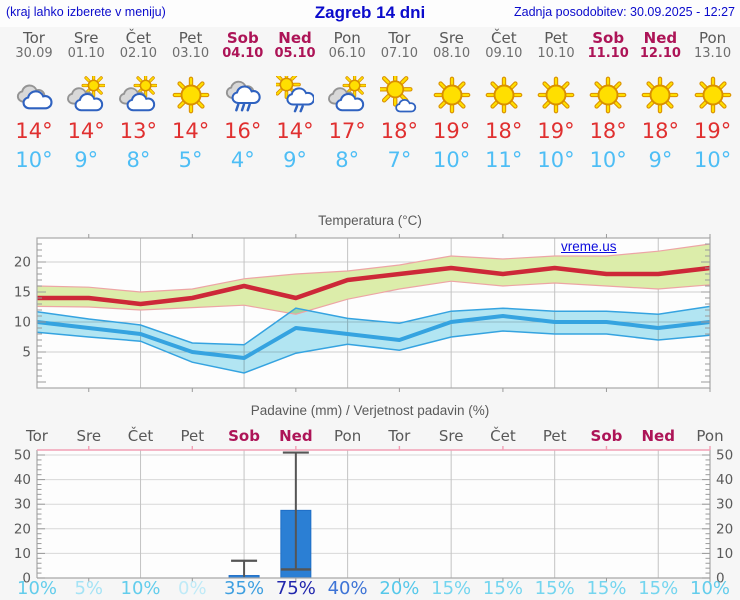  What do you see at coordinates (370, 410) in the screenshot?
I see `precipitation-chart-title: Padavine (mm) / Verjetnost padavin (%)` at bounding box center [370, 410].